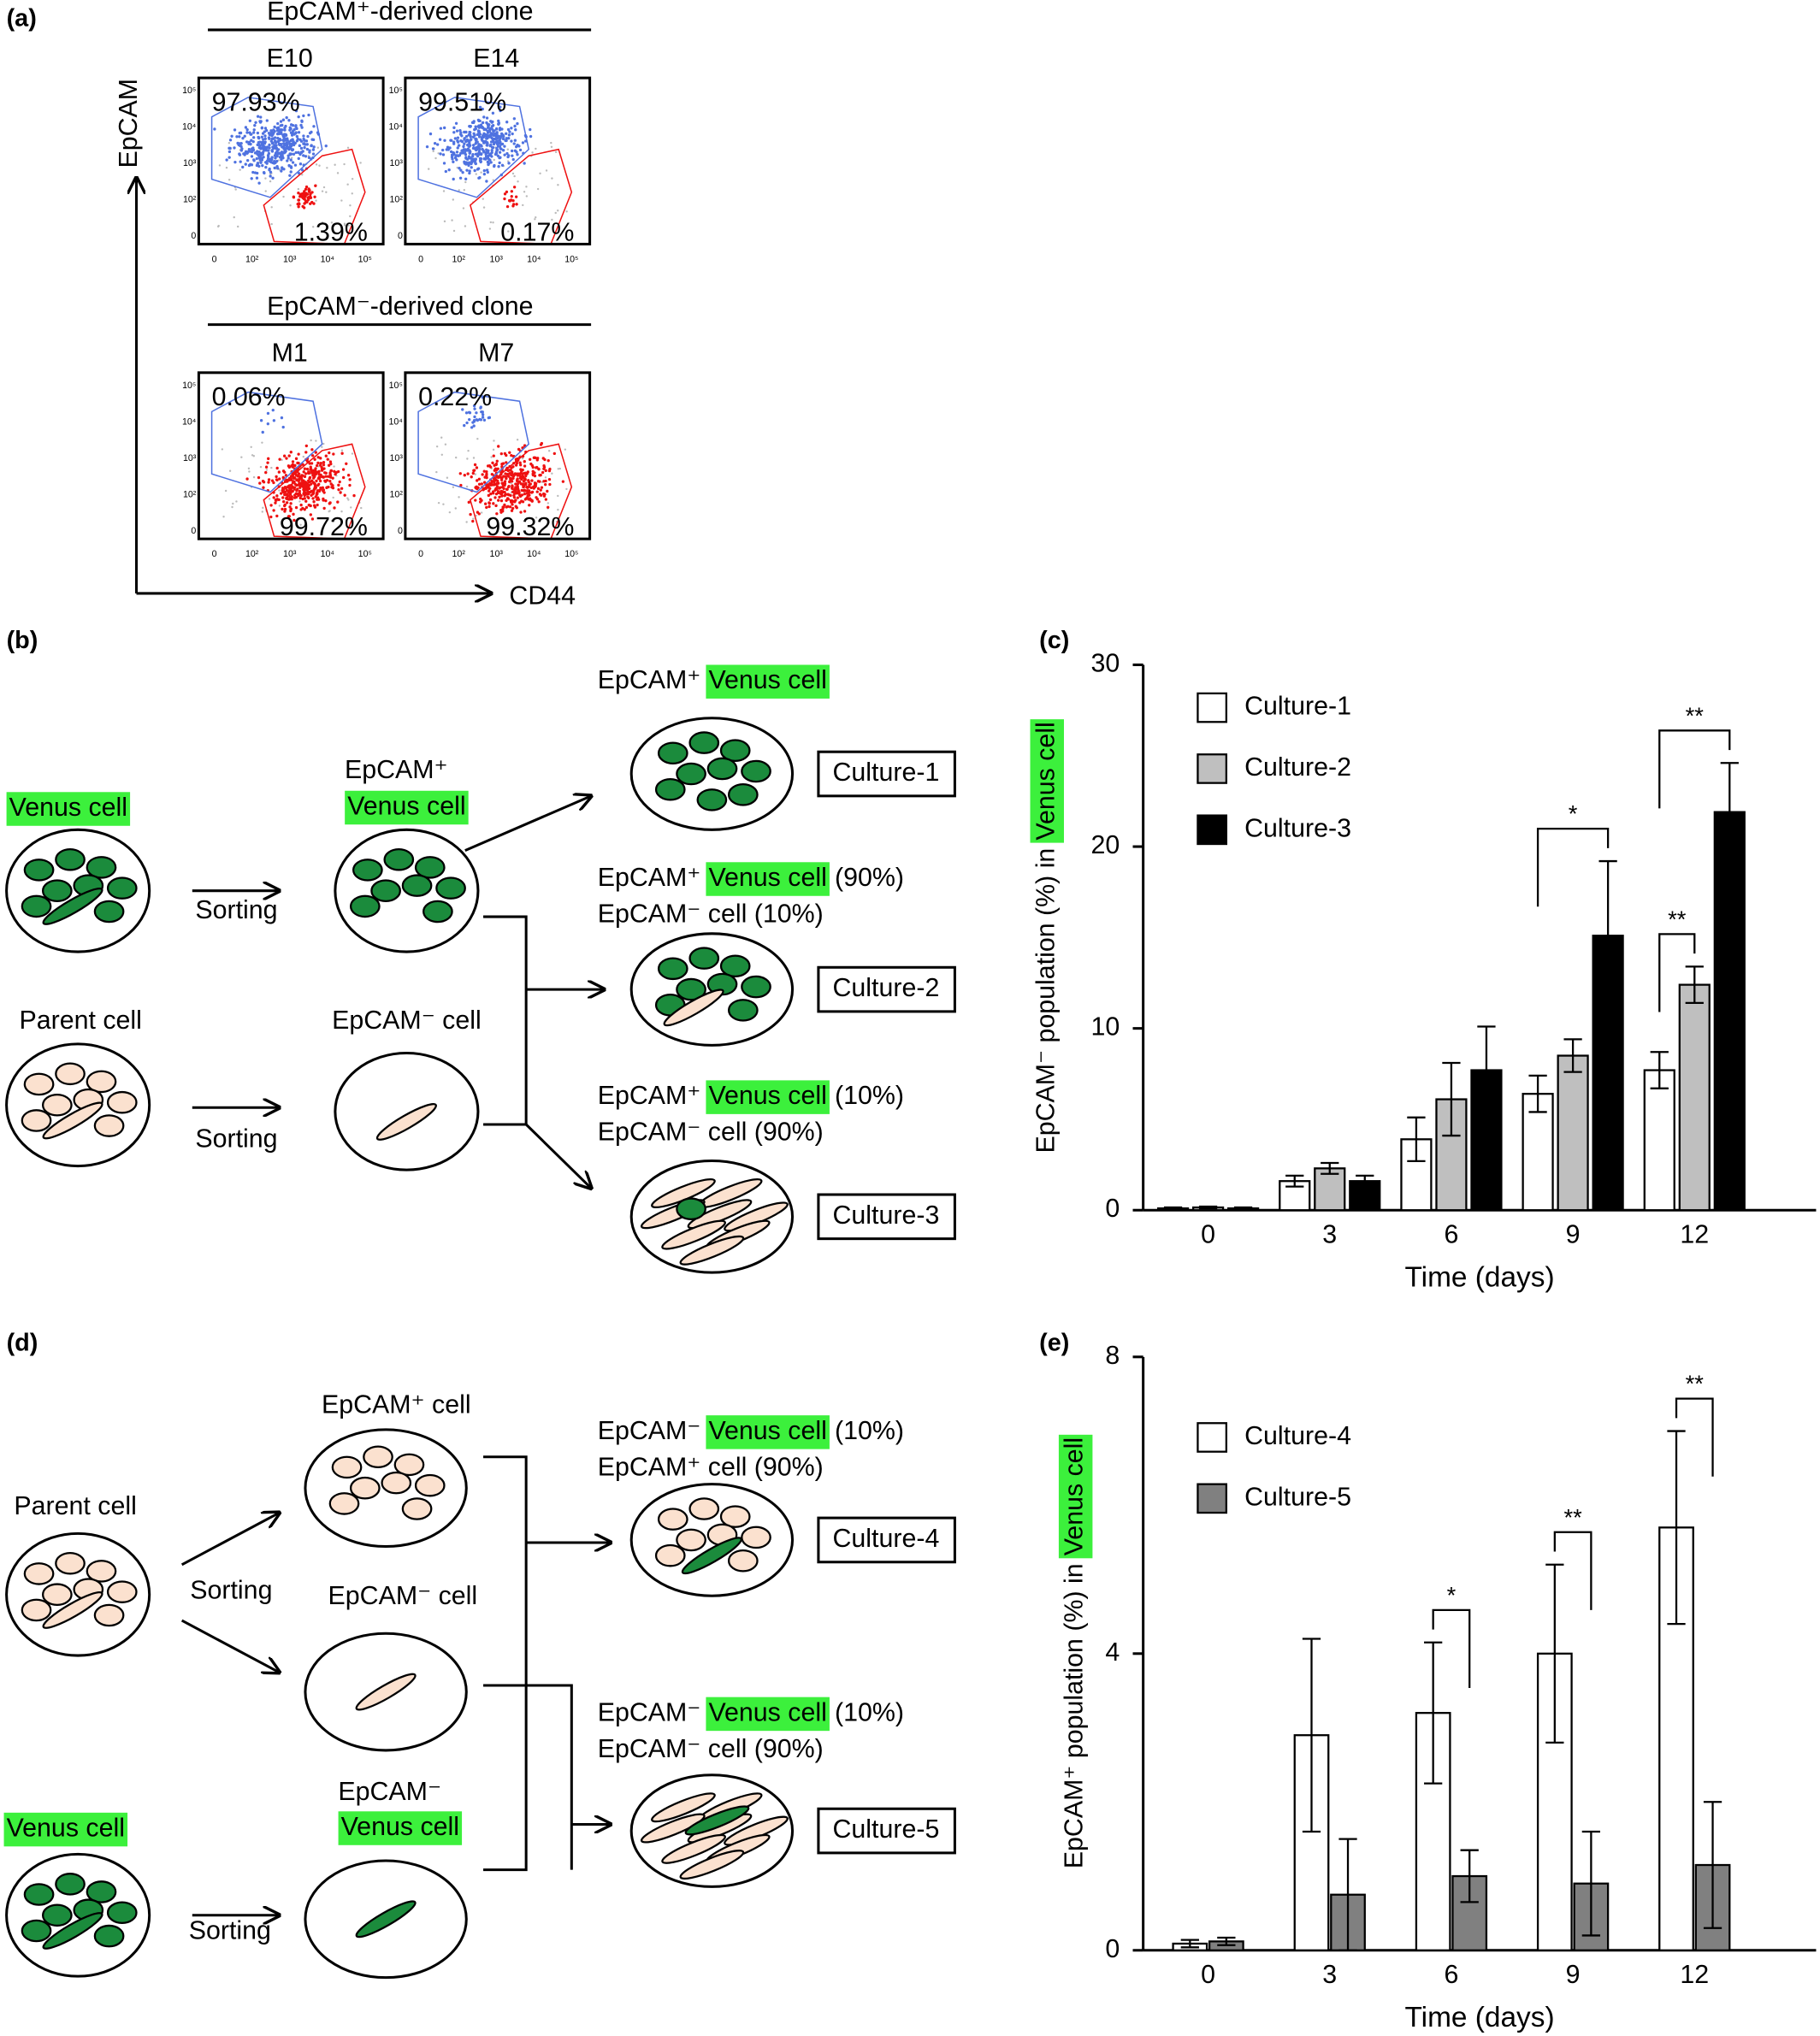 The image size is (1820, 2036). What do you see at coordinates (1208, 1235) in the screenshot?
I see `x-tick-label: 0` at bounding box center [1208, 1235].